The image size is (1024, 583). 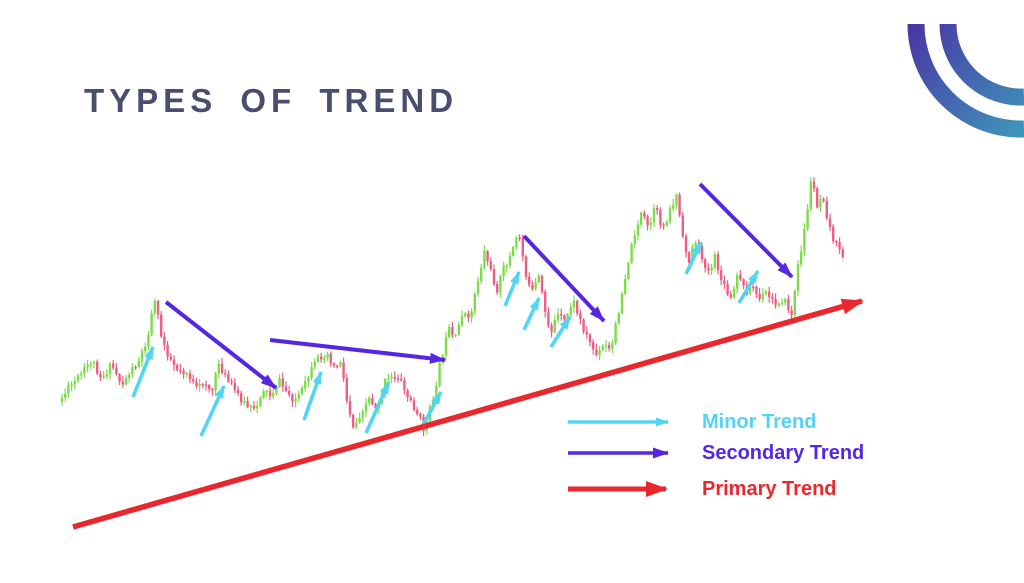 What do you see at coordinates (618, 422) in the screenshot?
I see `minor-trend-arrow-icon` at bounding box center [618, 422].